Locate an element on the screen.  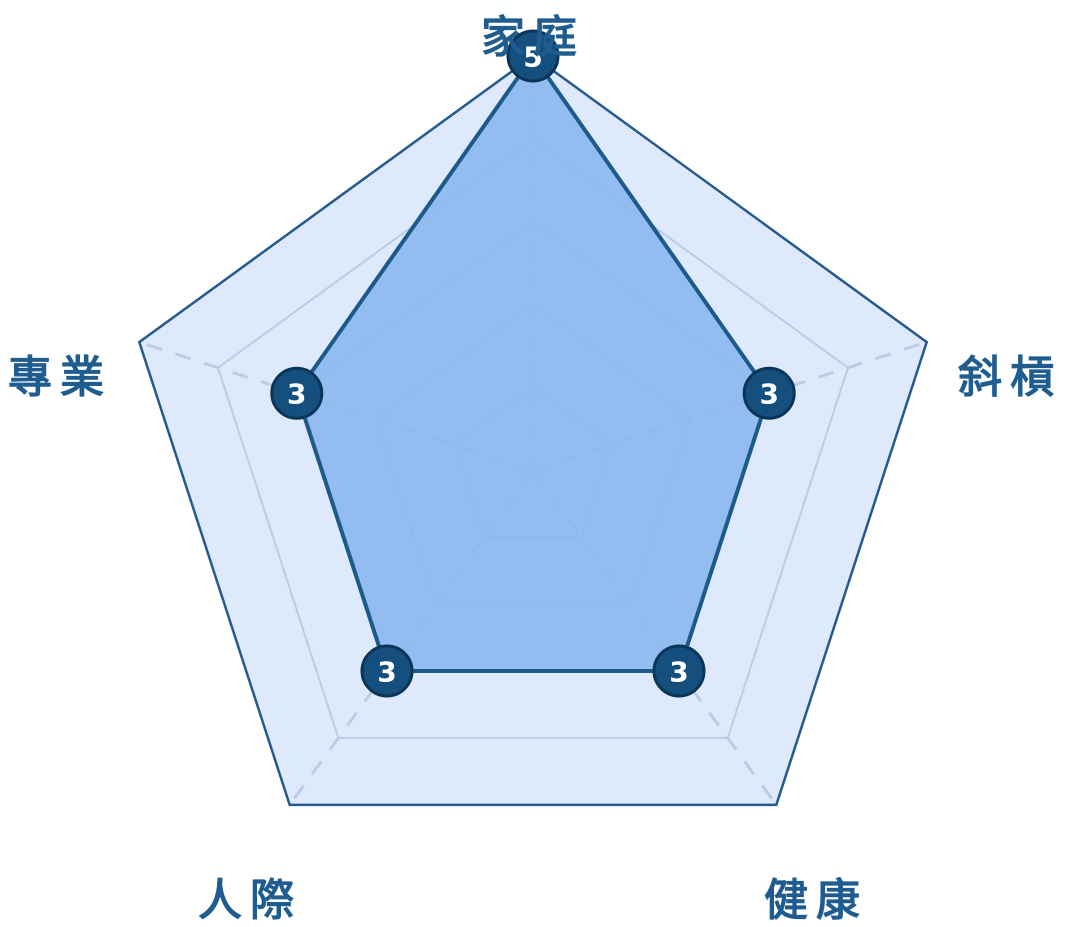
axis-label-3: 健康 is located at coordinates (816, 900).